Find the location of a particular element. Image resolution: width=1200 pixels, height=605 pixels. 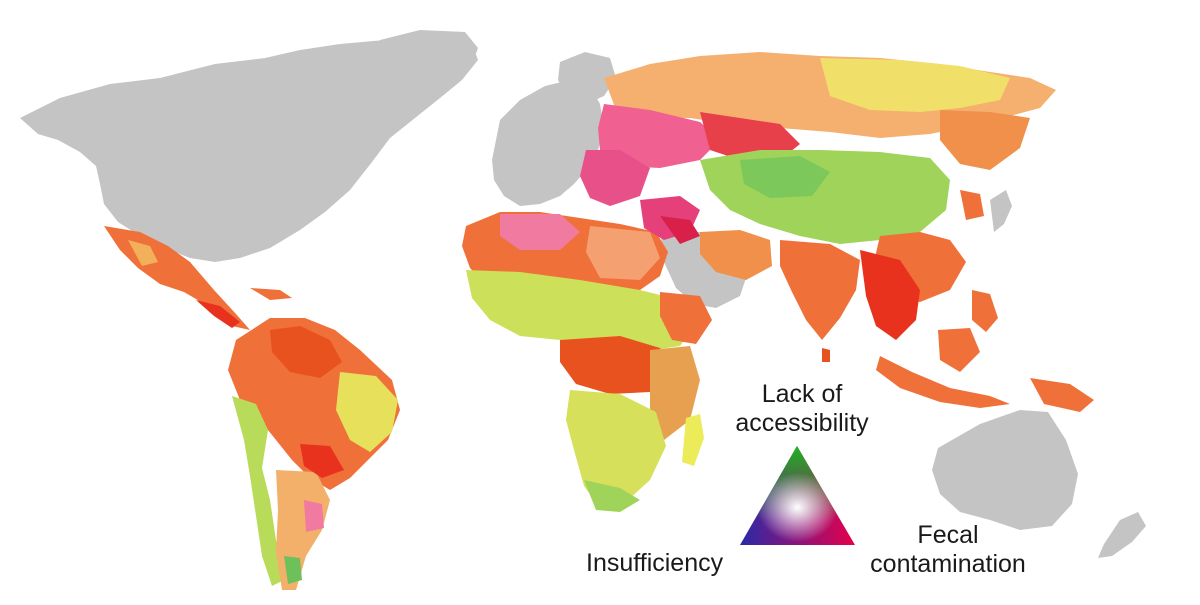

region-patagonia-green is located at coordinates (293, 570).